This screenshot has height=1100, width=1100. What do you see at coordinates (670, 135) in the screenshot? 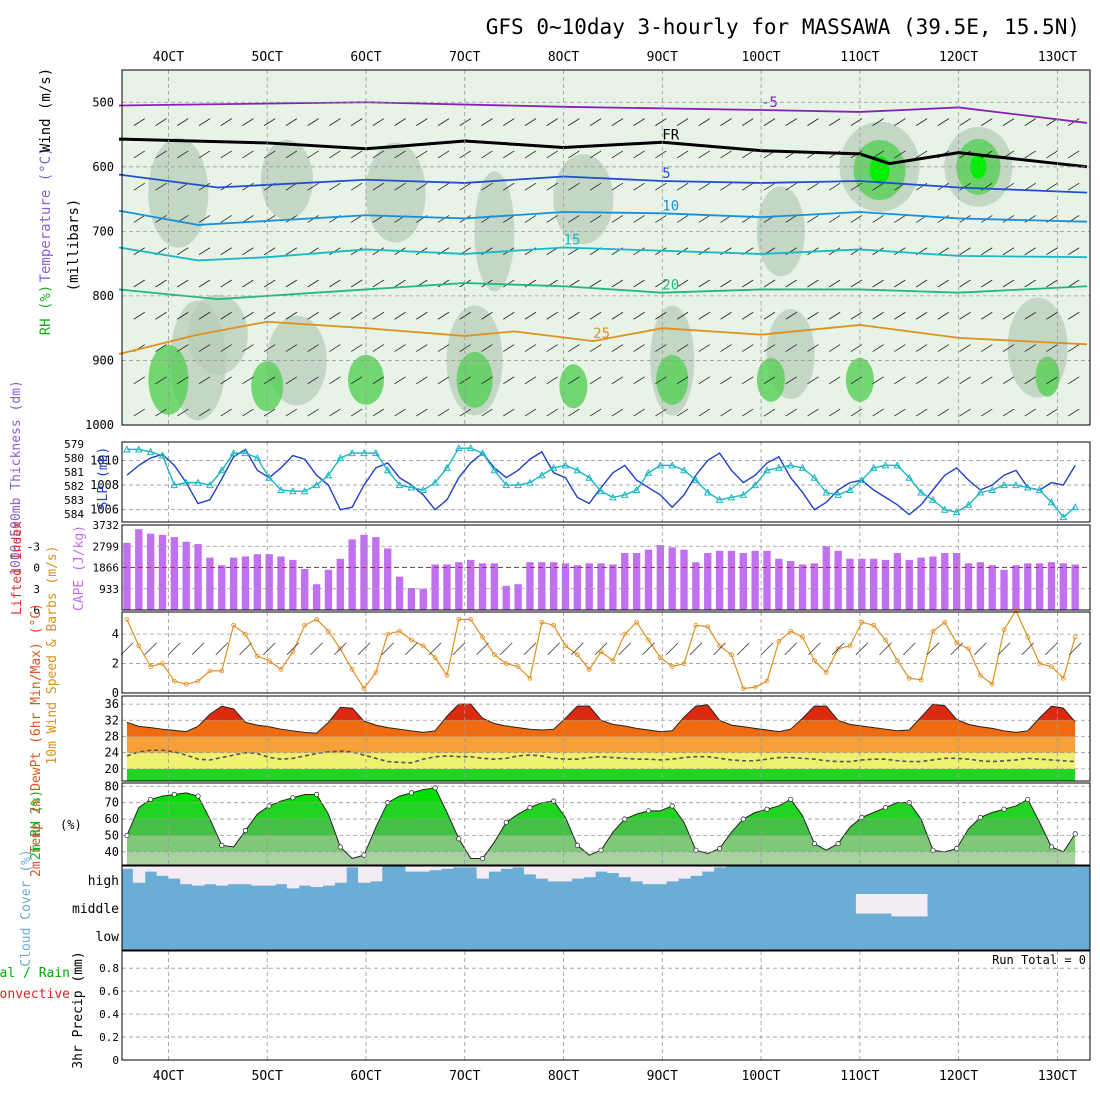
I see `contour-label: FR` at bounding box center [670, 135].